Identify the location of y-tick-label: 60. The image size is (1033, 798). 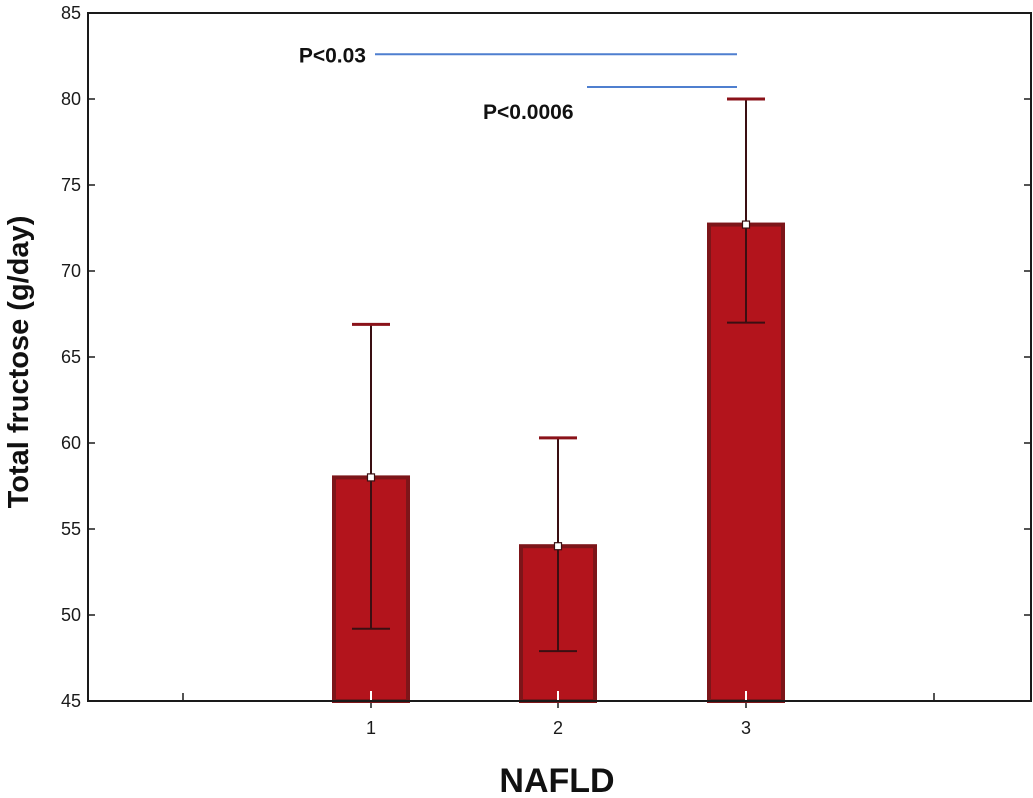
(71, 443).